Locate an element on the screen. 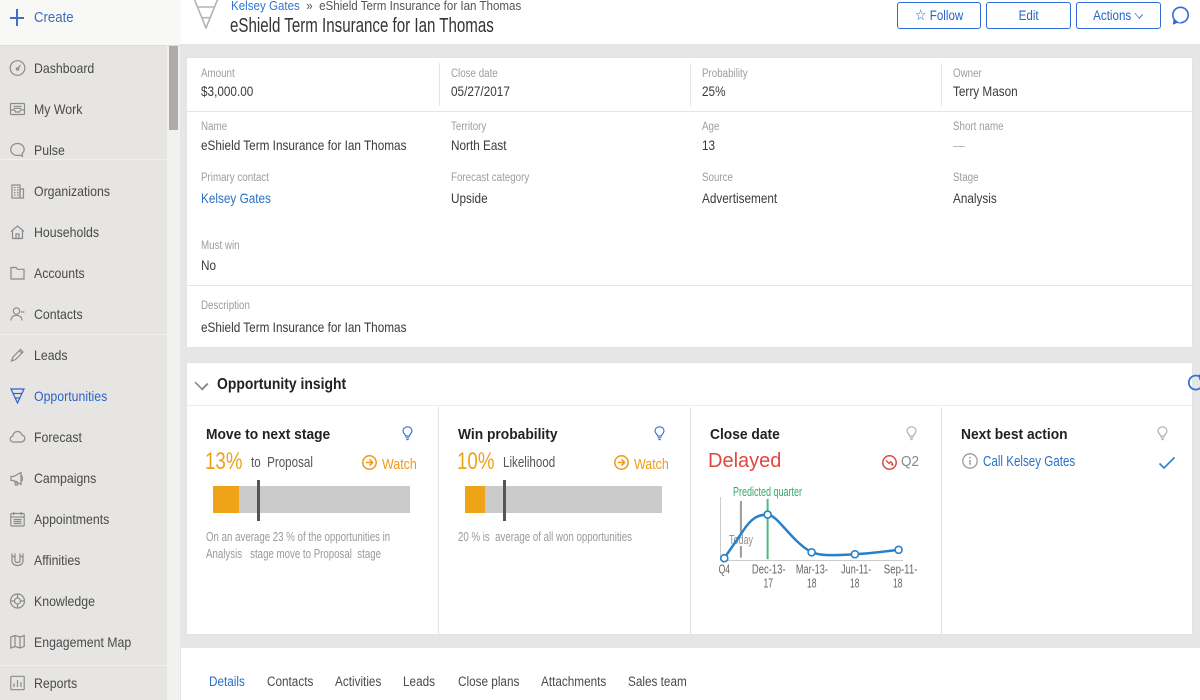  svg-text: 17 is located at coordinates (769, 584).